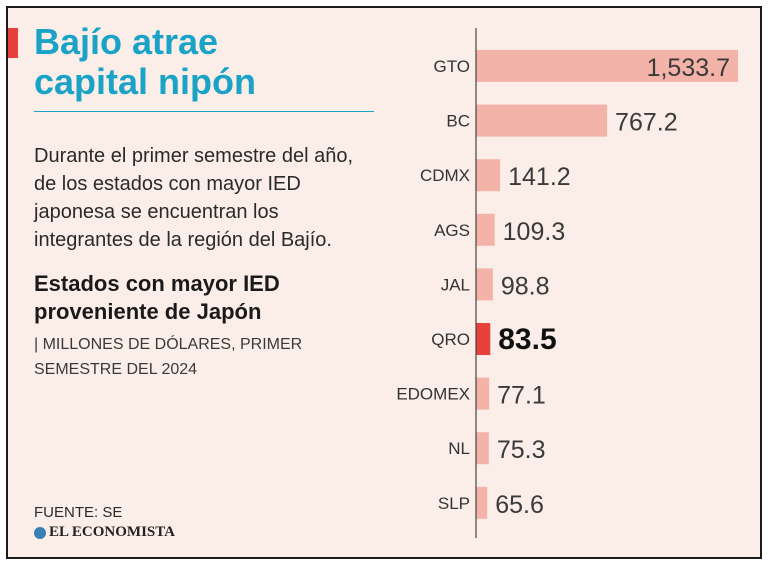 The height and width of the screenshot is (563, 768). What do you see at coordinates (488, 175) in the screenshot?
I see `bar-cdmx` at bounding box center [488, 175].